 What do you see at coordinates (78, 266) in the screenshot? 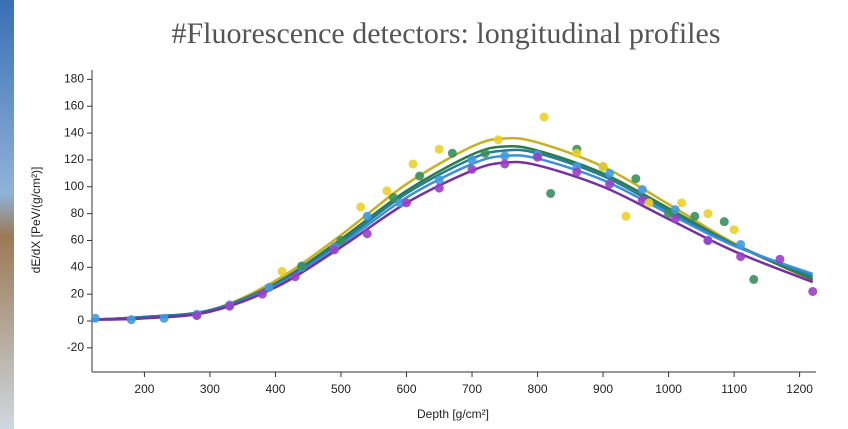
I see `y-tick-label: 40` at bounding box center [78, 266].